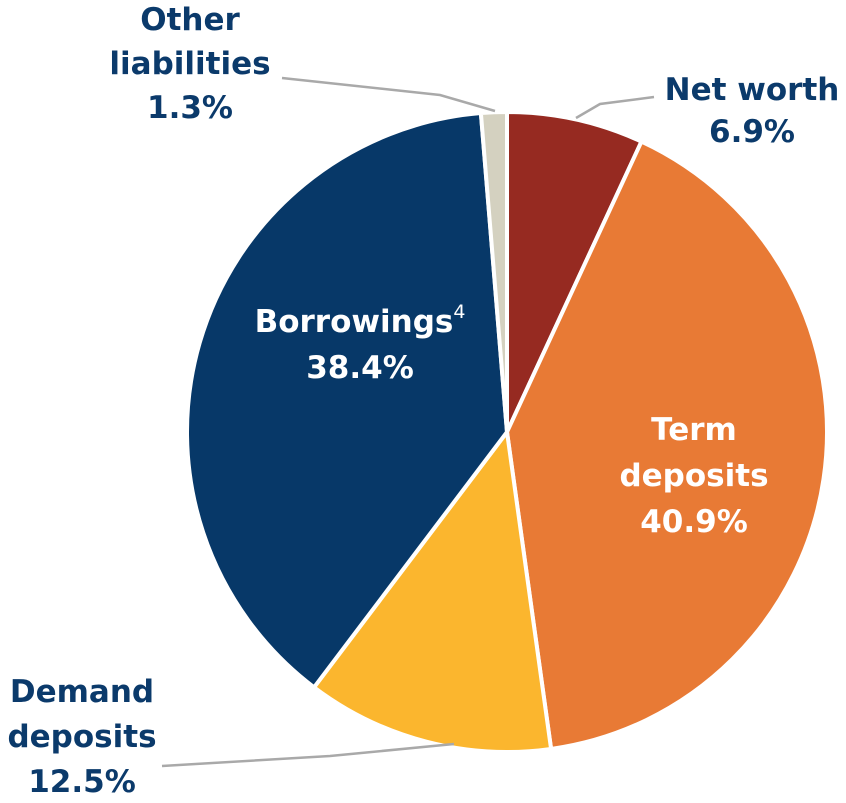 The width and height of the screenshot is (846, 803). I want to click on slice-label-net-worth: Net worth 6.9%, so click(752, 111).